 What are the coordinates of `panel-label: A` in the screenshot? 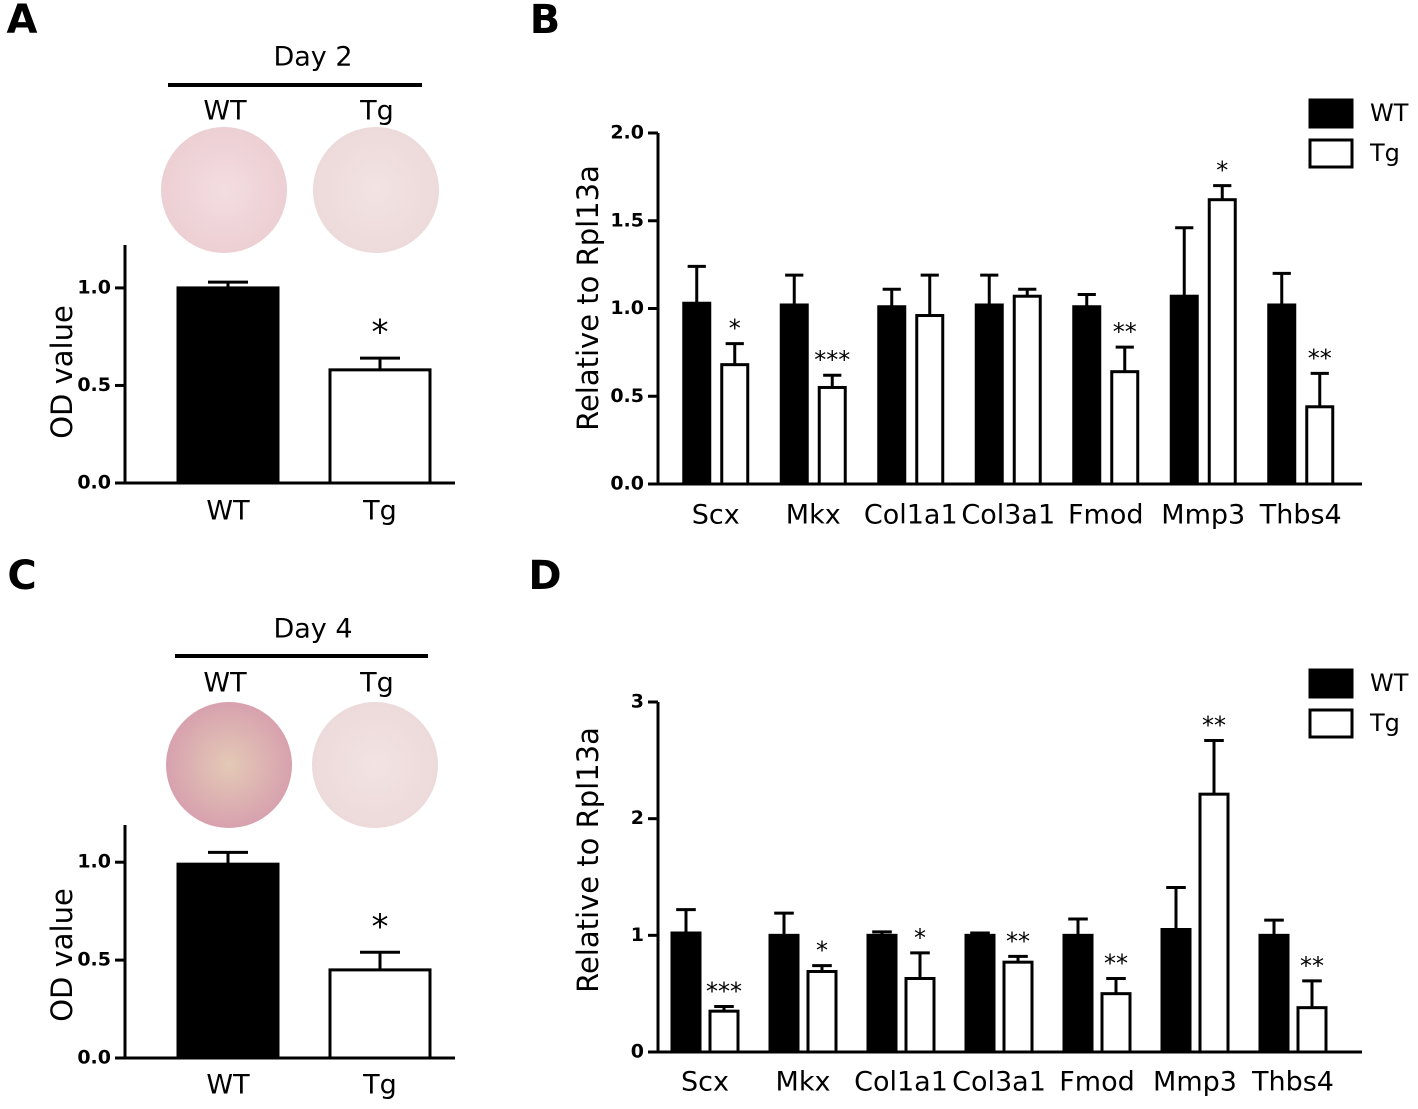 It's located at (22, 21).